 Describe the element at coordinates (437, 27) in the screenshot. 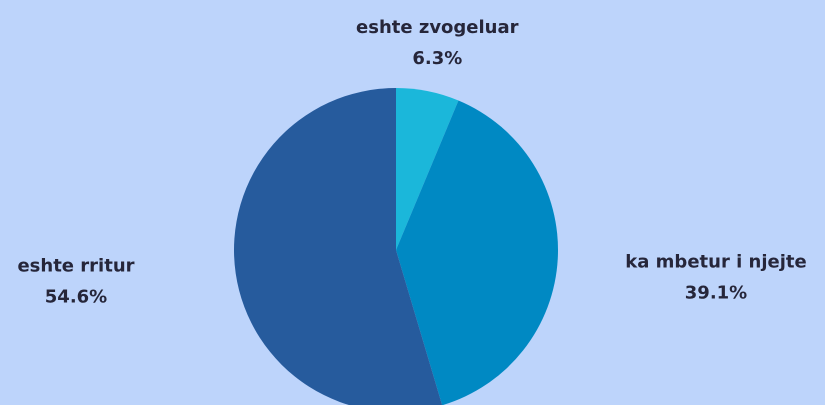

I see `slice-label: eshte zvogeluar` at that location.